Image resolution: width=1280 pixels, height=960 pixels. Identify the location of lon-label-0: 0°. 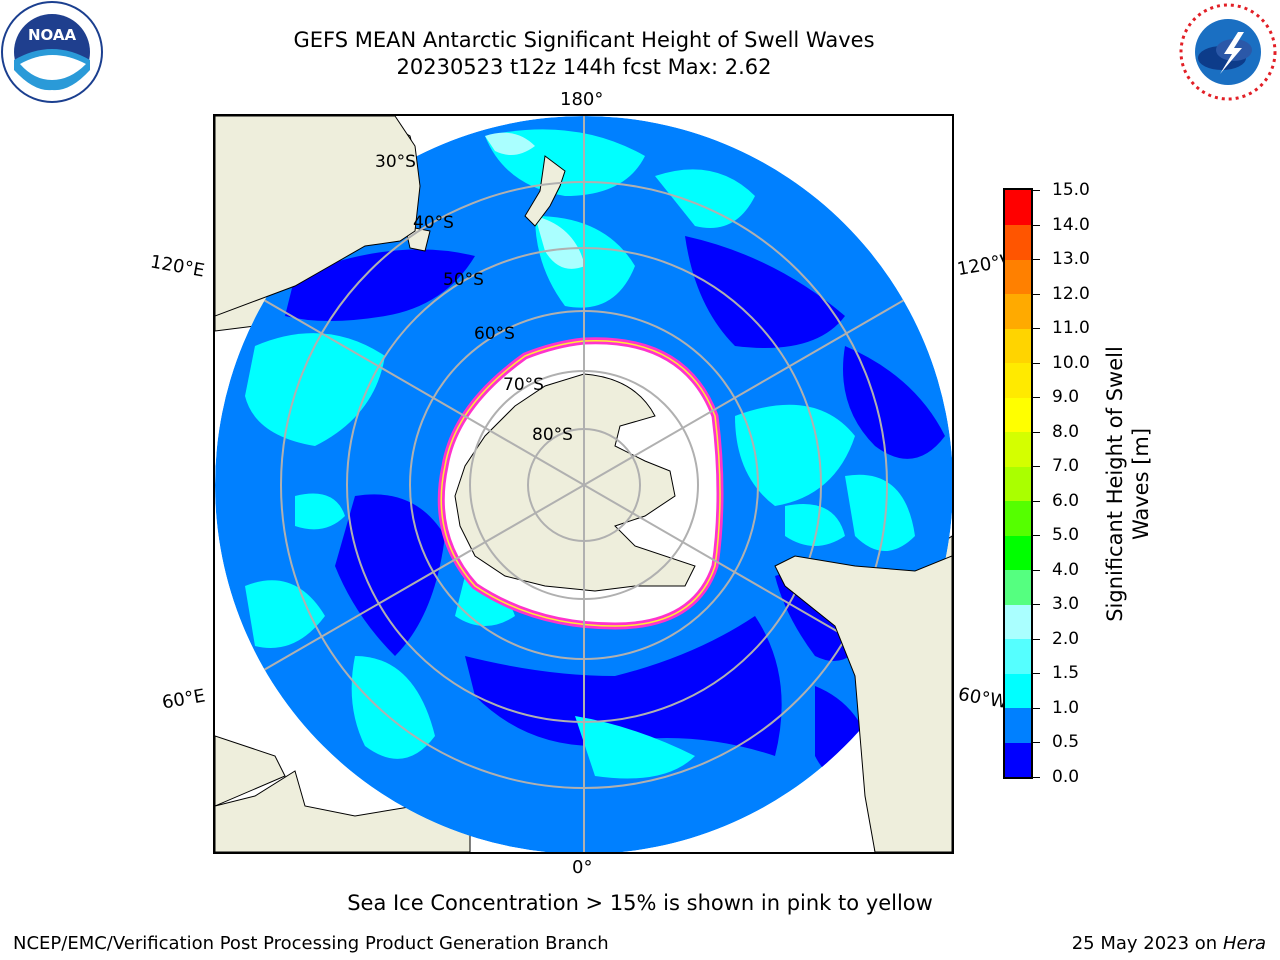
(582, 867).